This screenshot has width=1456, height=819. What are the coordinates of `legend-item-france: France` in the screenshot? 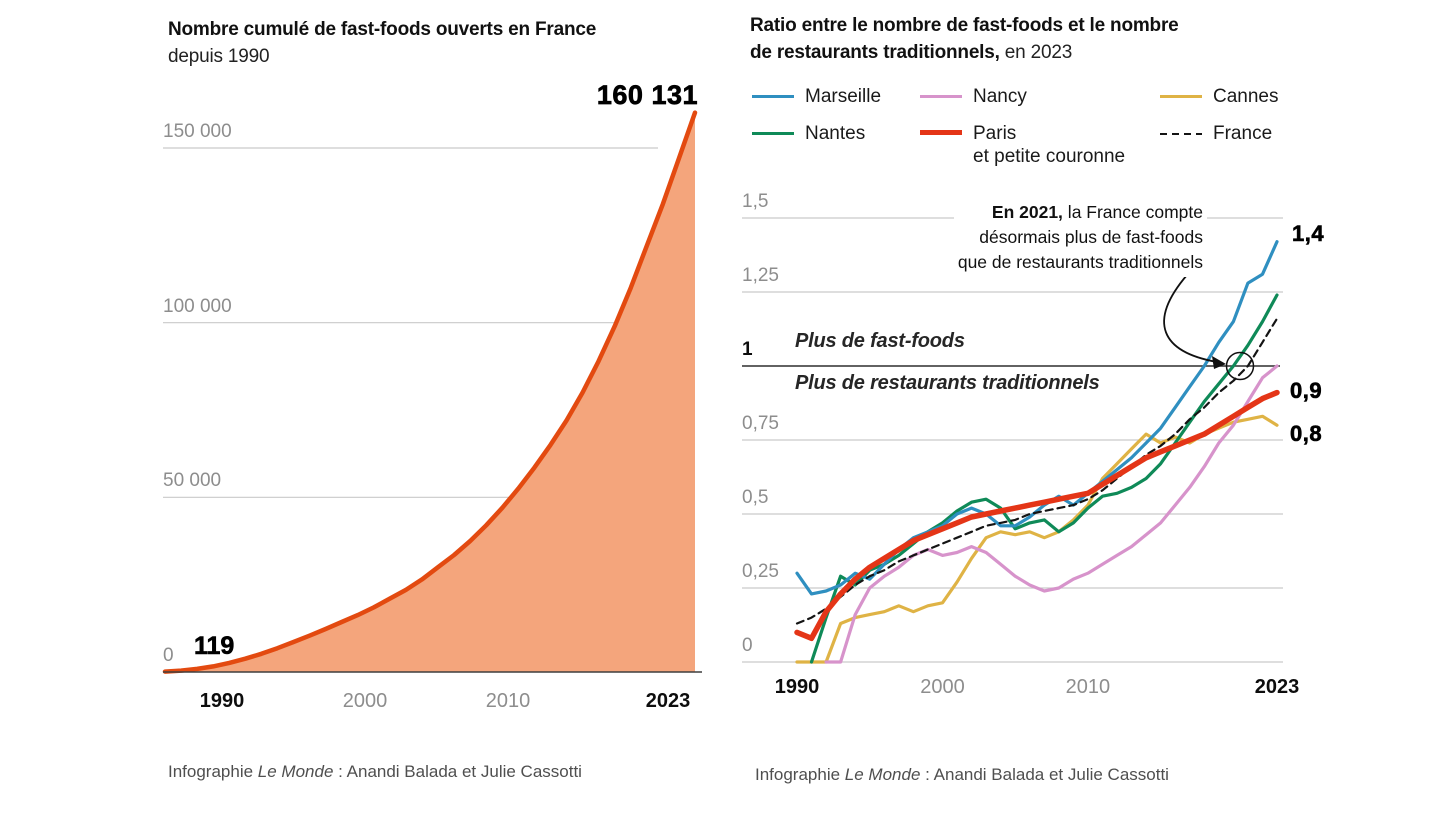 It's located at (1216, 134).